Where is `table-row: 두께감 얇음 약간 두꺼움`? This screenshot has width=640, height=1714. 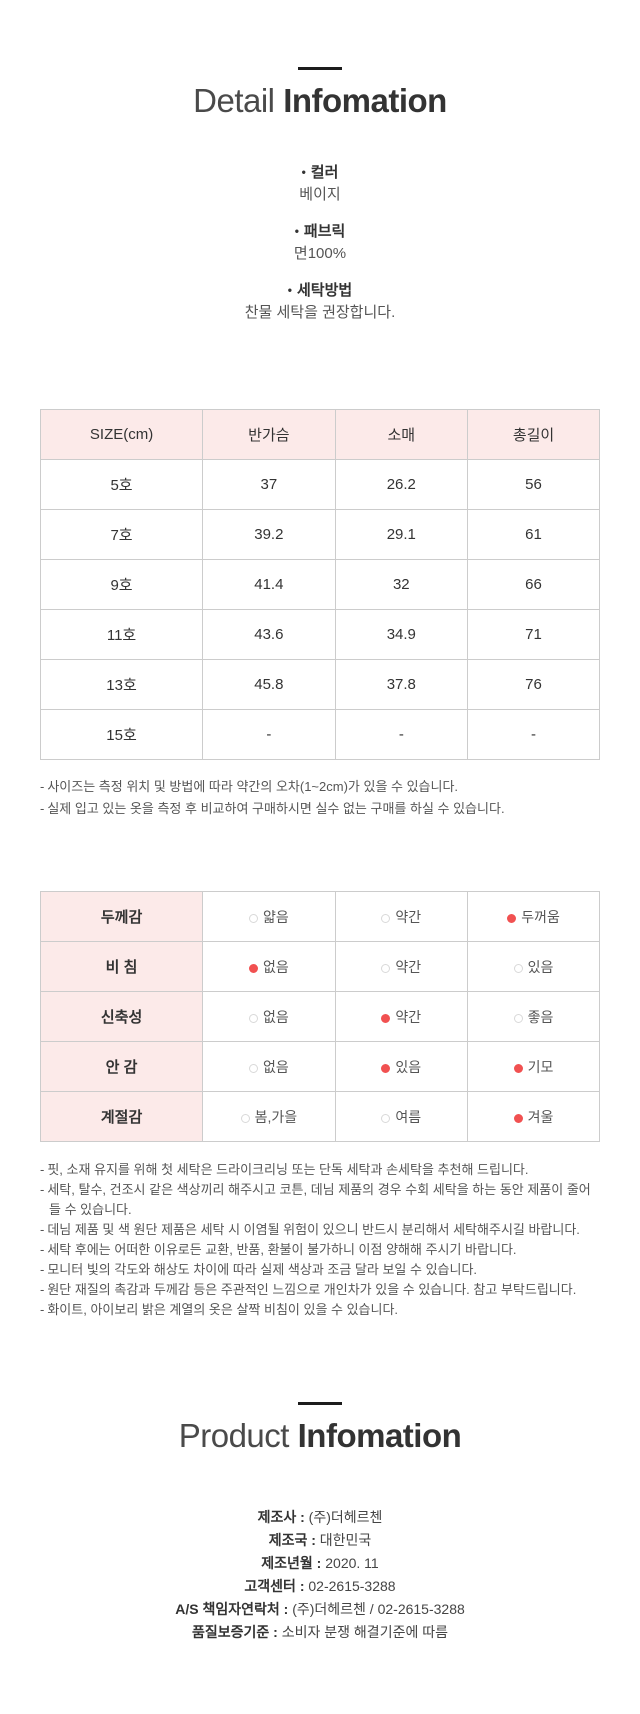 table-row: 두께감 얇음 약간 두꺼움 is located at coordinates (319, 916).